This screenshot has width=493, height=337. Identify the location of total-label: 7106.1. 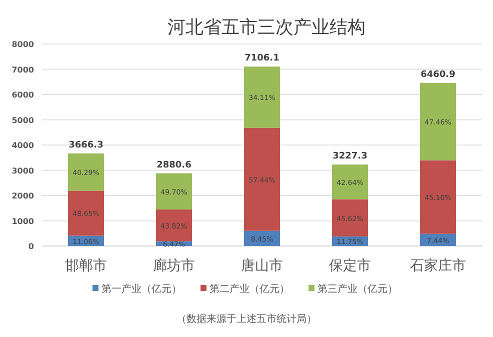
(262, 59).